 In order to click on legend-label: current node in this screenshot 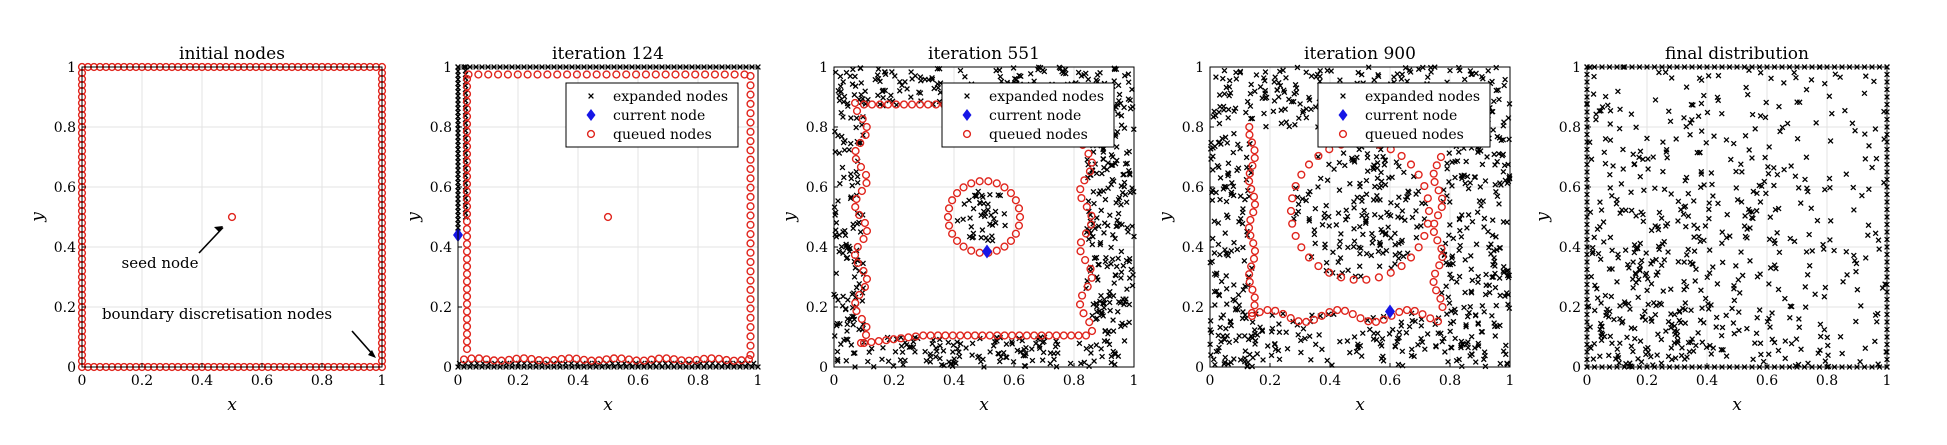, I will do `click(1411, 116)`.